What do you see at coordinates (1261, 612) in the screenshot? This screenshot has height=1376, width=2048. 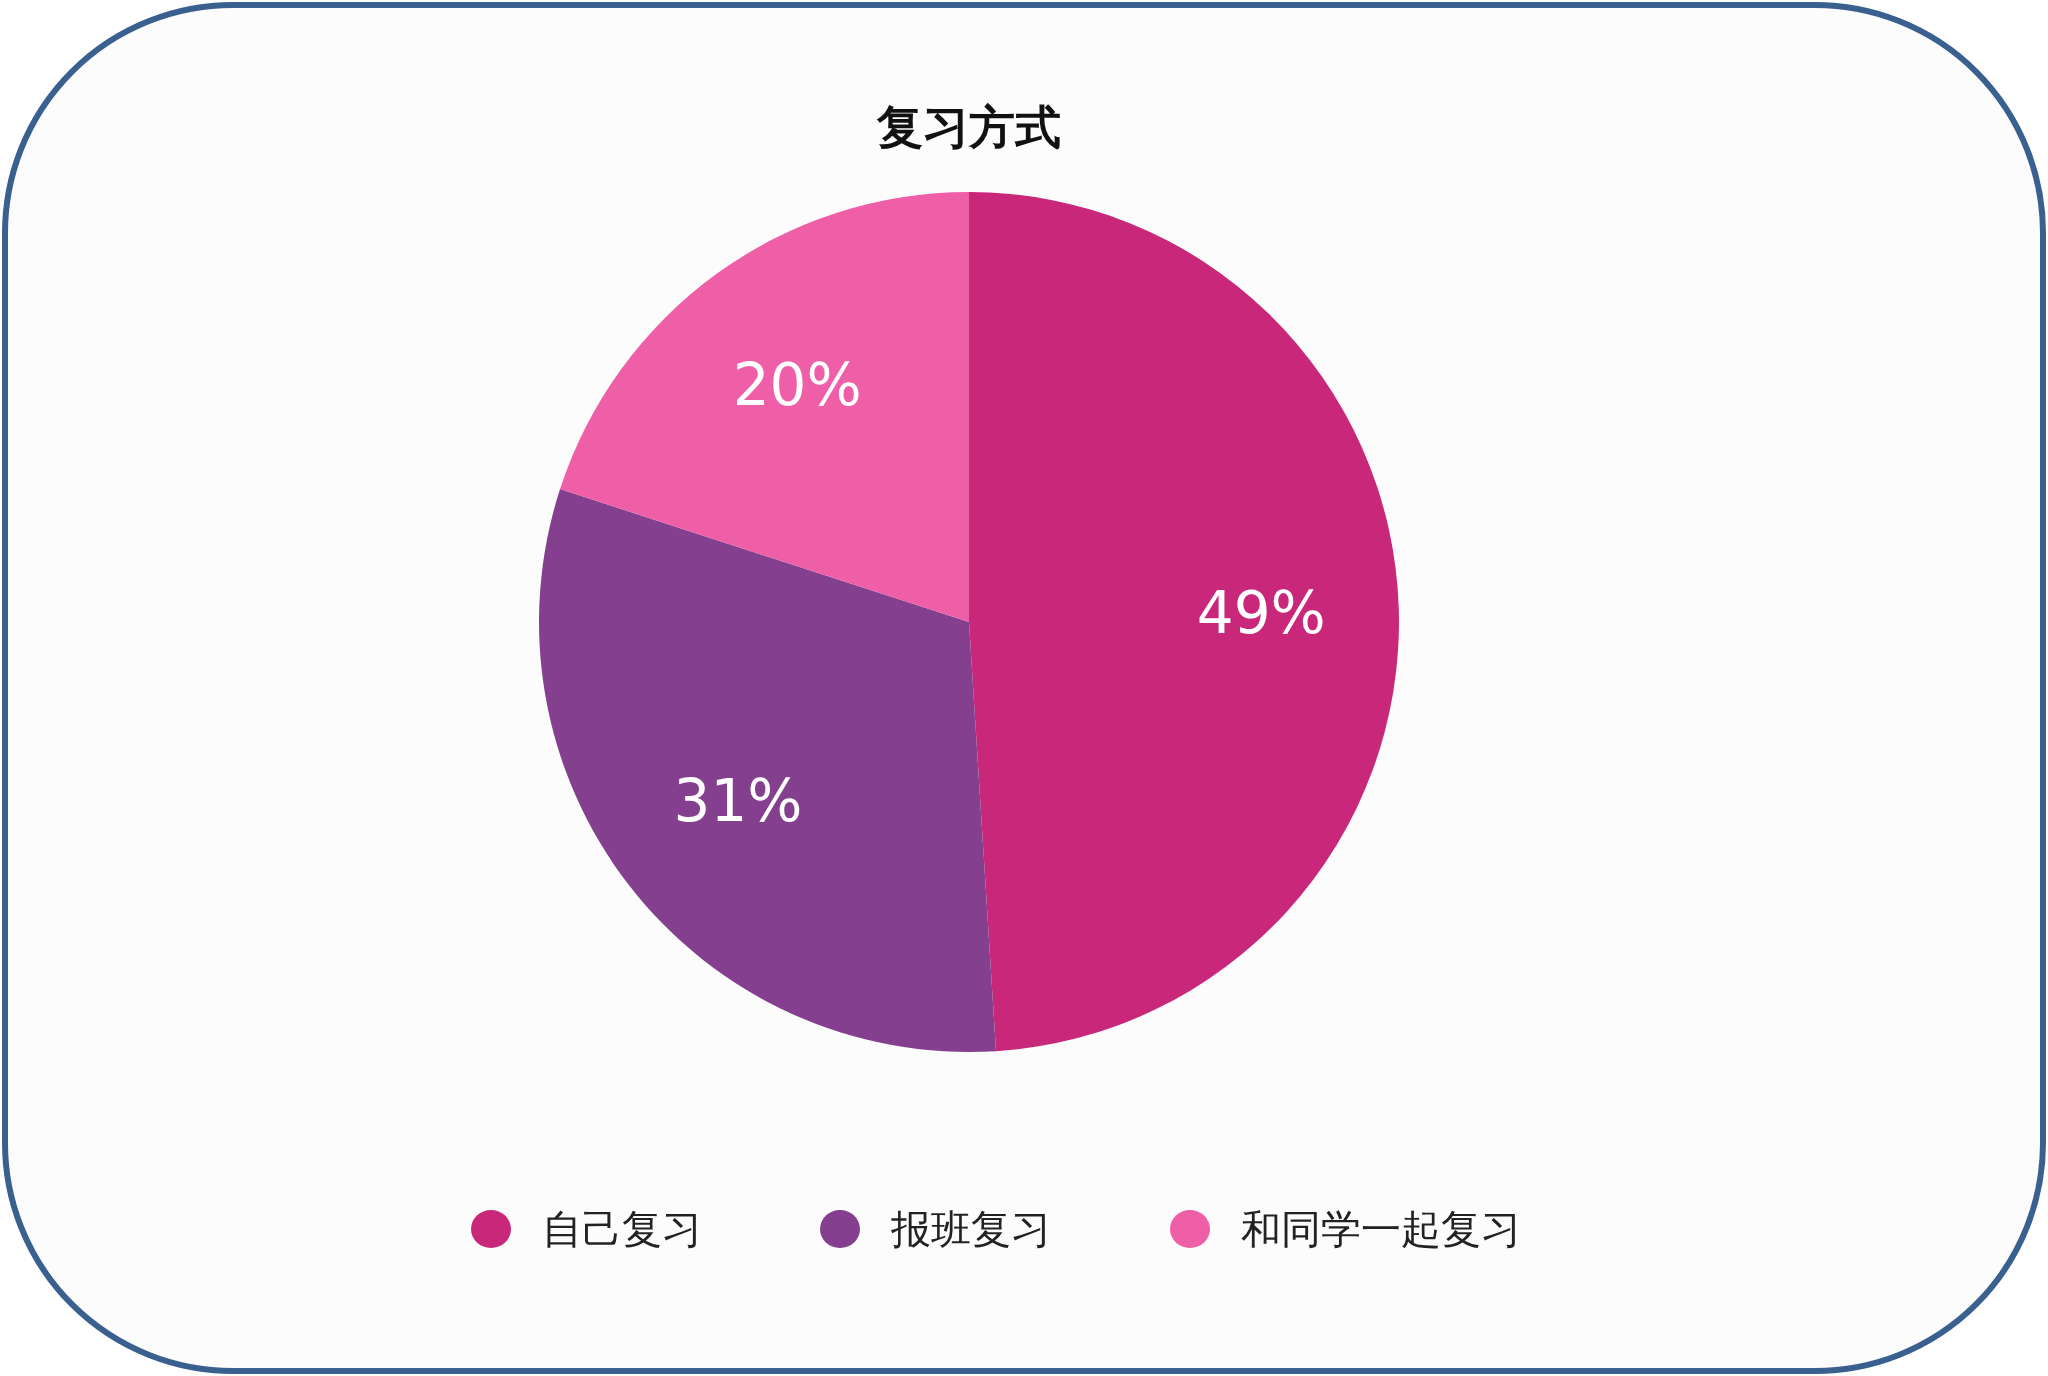 I see `data-label: 49%` at bounding box center [1261, 612].